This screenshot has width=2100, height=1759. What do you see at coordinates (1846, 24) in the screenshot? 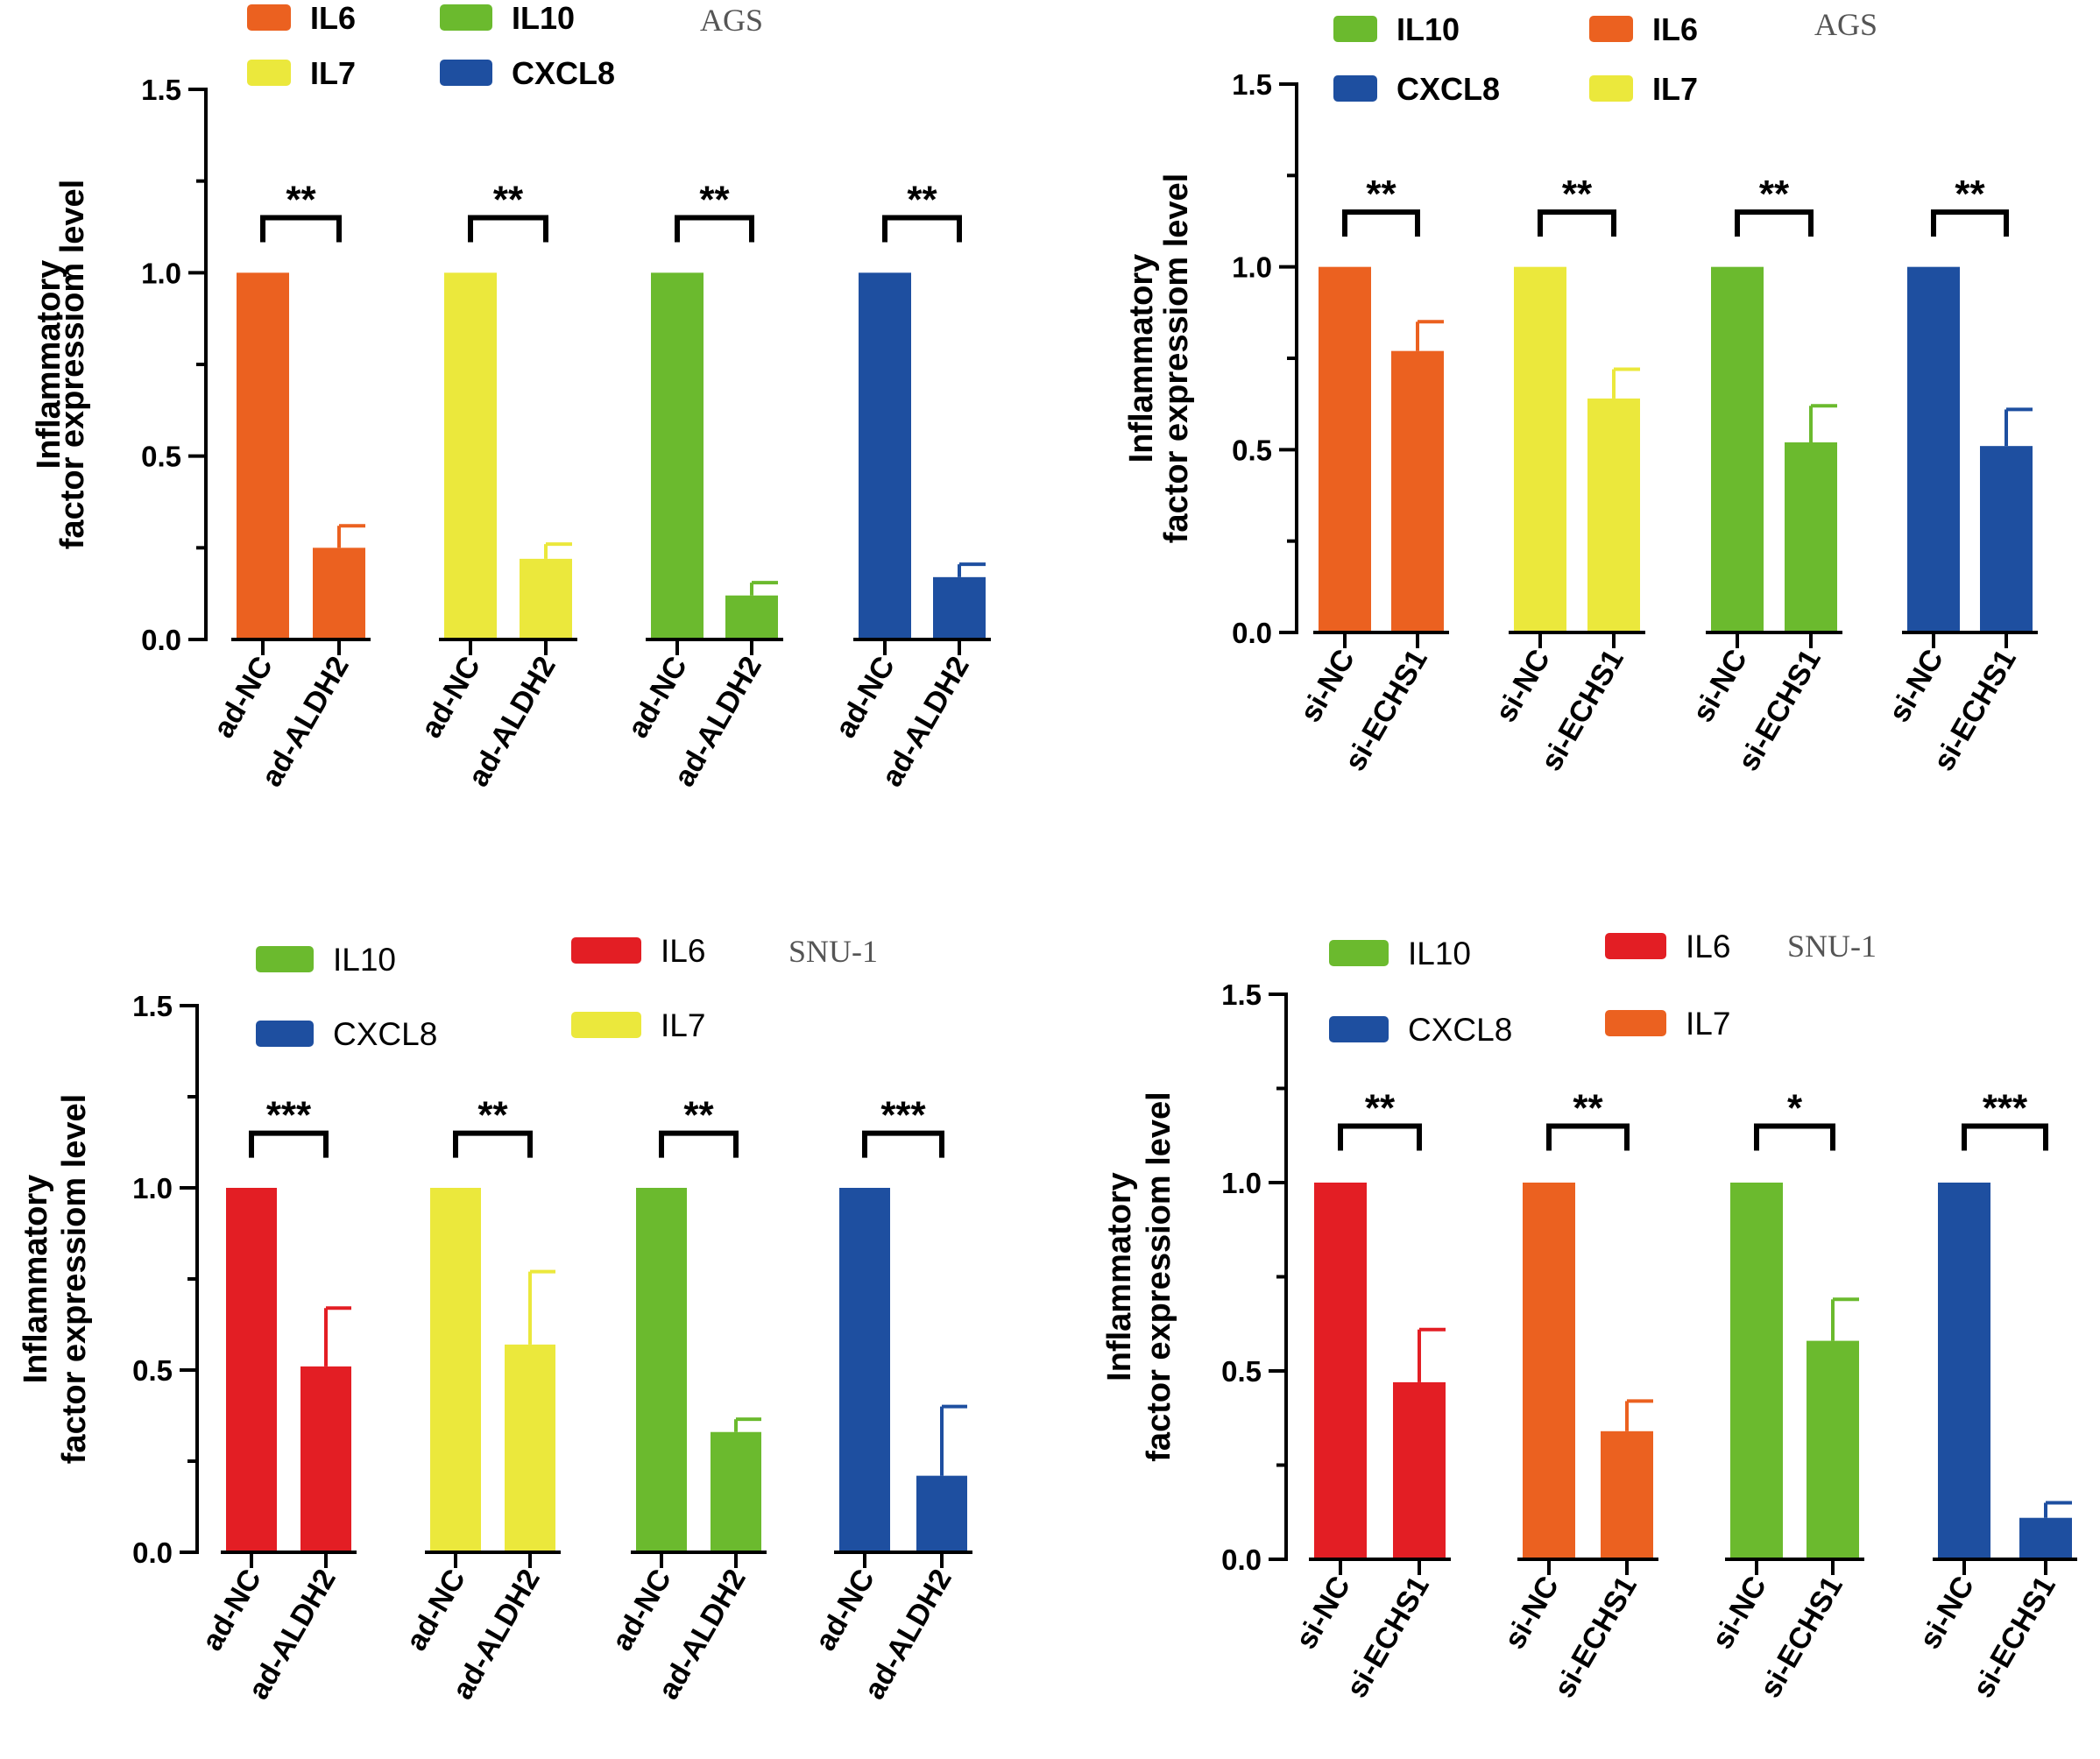
I see `cell-line-label: AGS` at bounding box center [1846, 24].